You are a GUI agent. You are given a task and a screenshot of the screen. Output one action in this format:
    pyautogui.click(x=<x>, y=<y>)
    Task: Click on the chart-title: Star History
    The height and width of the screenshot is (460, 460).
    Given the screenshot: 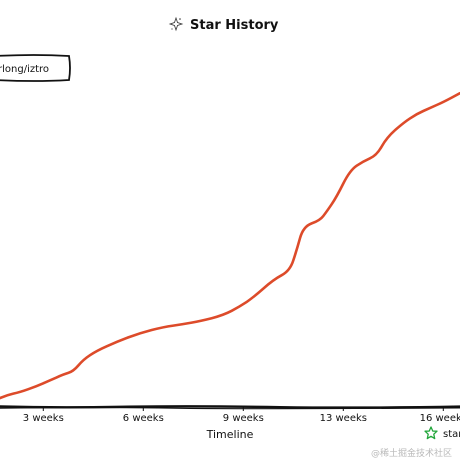 What is the action you would take?
    pyautogui.click(x=223, y=24)
    